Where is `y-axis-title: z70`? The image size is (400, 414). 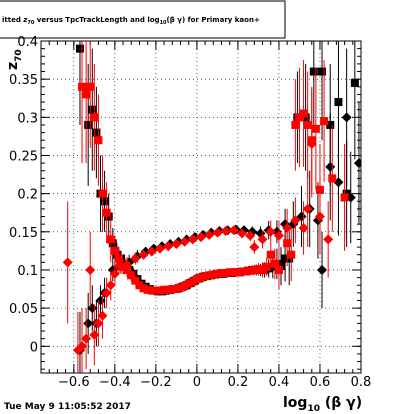 y-axis-title: z70 is located at coordinates (14, 59).